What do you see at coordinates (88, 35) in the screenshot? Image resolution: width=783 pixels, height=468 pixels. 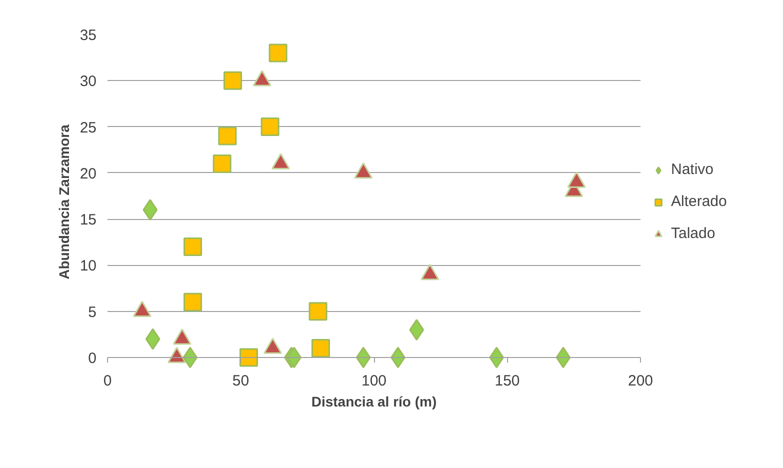 I see `y-tick-label: 35` at bounding box center [88, 35].